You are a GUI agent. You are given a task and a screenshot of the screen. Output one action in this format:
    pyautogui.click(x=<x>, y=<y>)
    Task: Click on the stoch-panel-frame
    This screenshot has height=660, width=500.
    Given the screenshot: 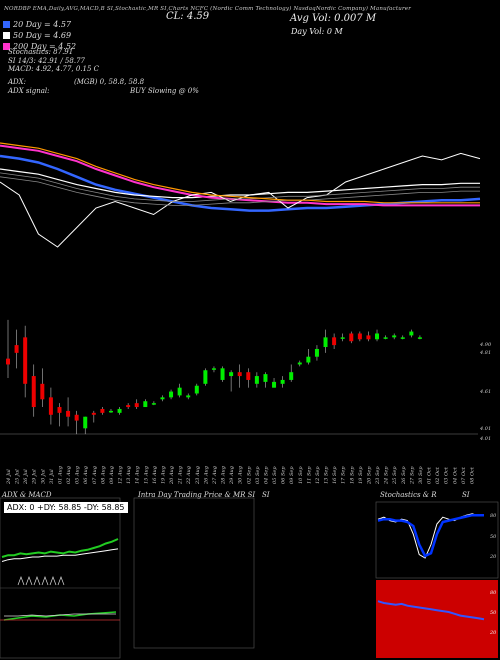 What is the action you would take?
    pyautogui.click(x=437, y=540)
    